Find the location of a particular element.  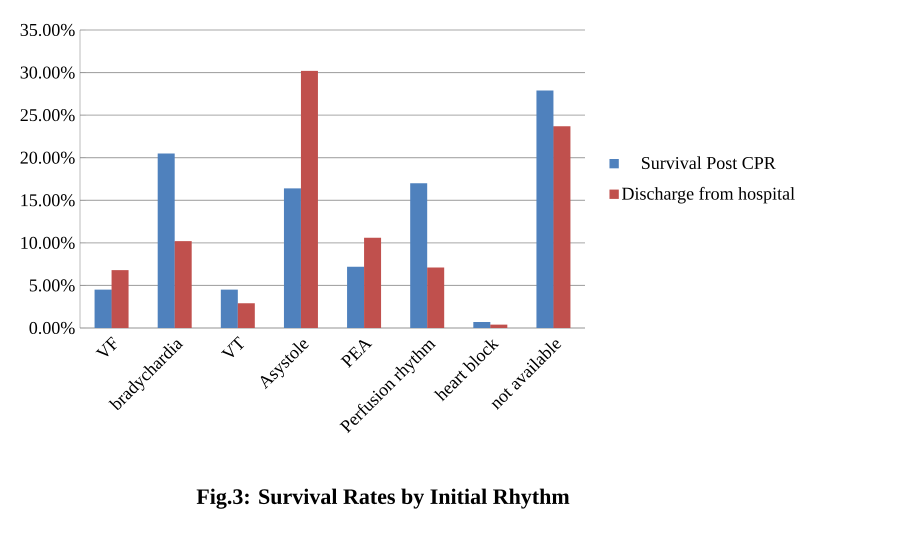

y-tick-label: 0.00% is located at coordinates (52, 328).